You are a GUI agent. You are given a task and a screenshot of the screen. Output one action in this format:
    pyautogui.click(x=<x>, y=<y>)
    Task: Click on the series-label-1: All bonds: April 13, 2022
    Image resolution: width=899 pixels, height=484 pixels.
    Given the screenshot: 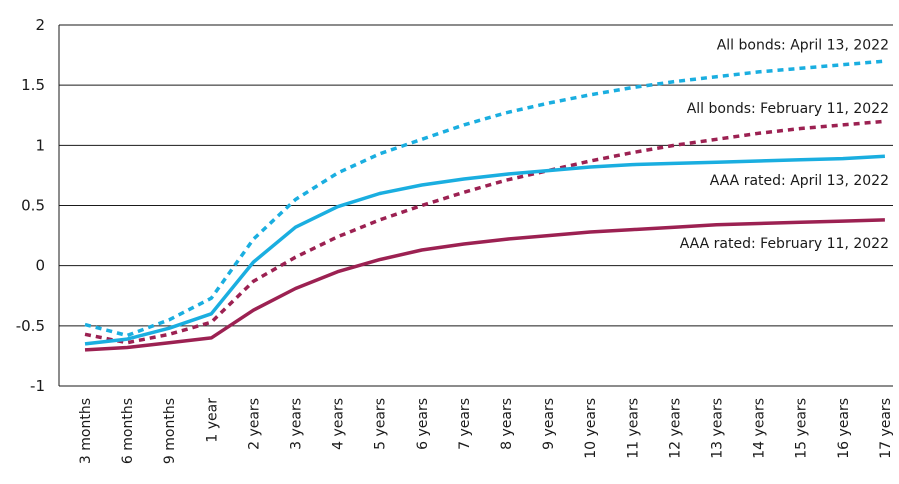 What is the action you would take?
    pyautogui.click(x=803, y=45)
    